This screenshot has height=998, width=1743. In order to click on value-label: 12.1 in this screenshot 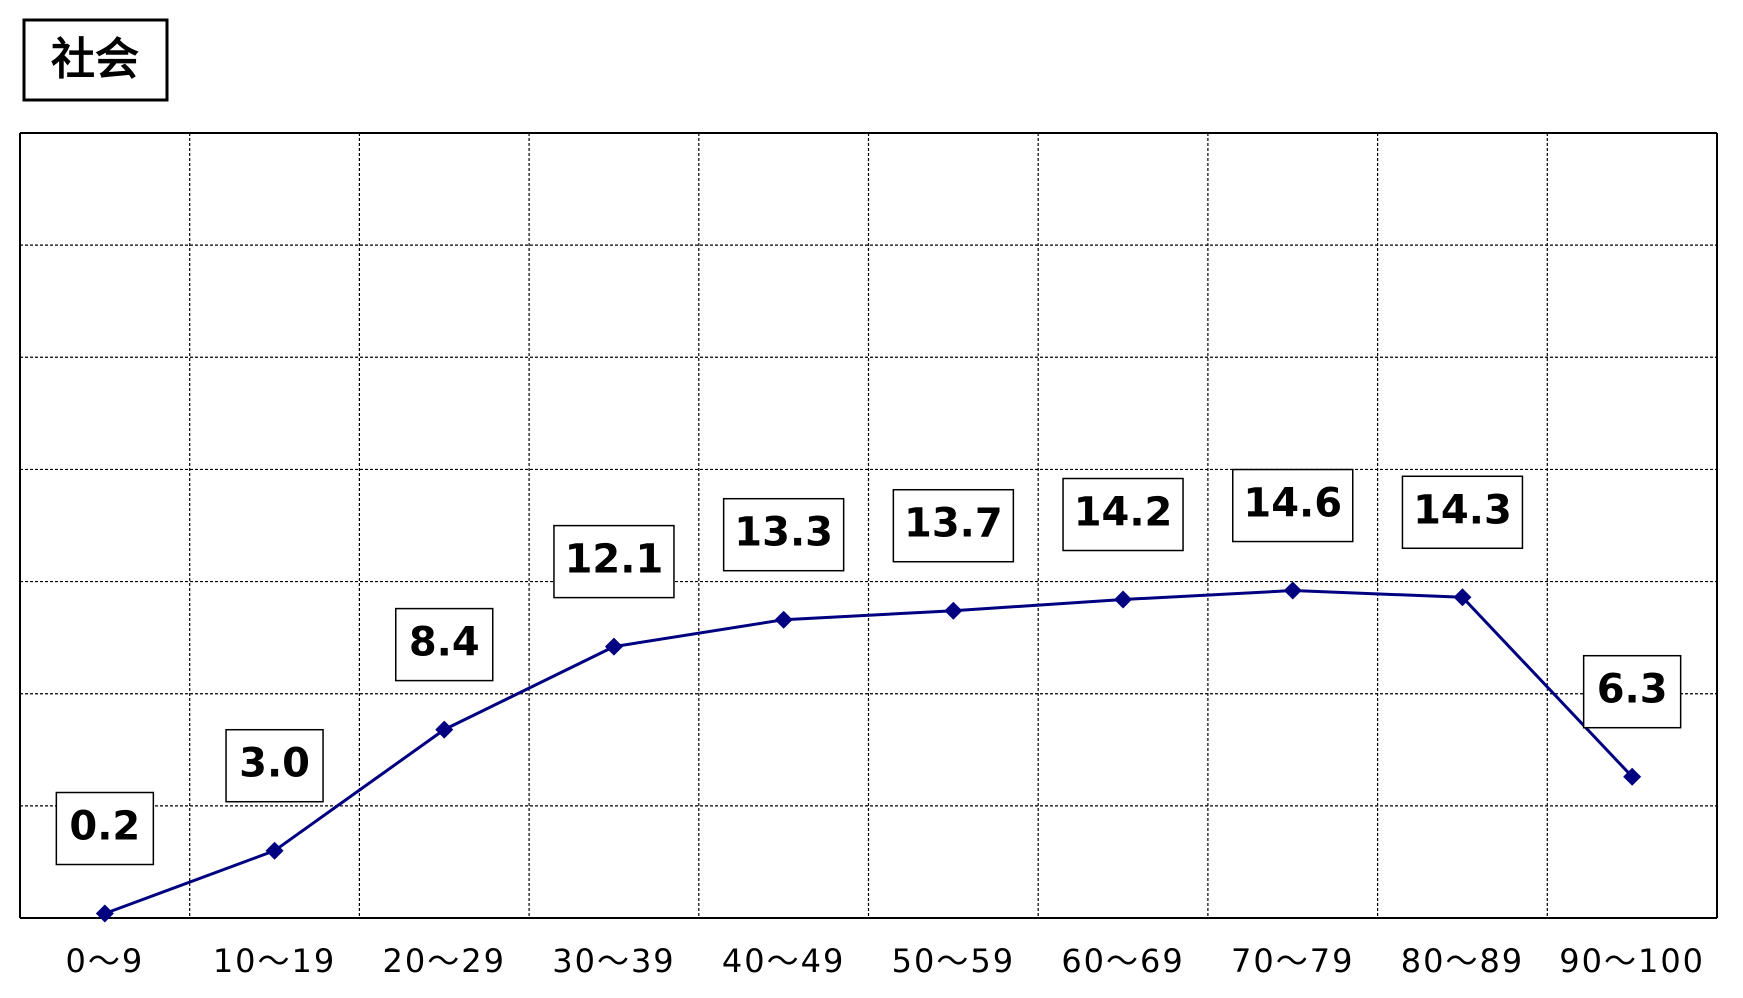, I will do `click(614, 560)`.